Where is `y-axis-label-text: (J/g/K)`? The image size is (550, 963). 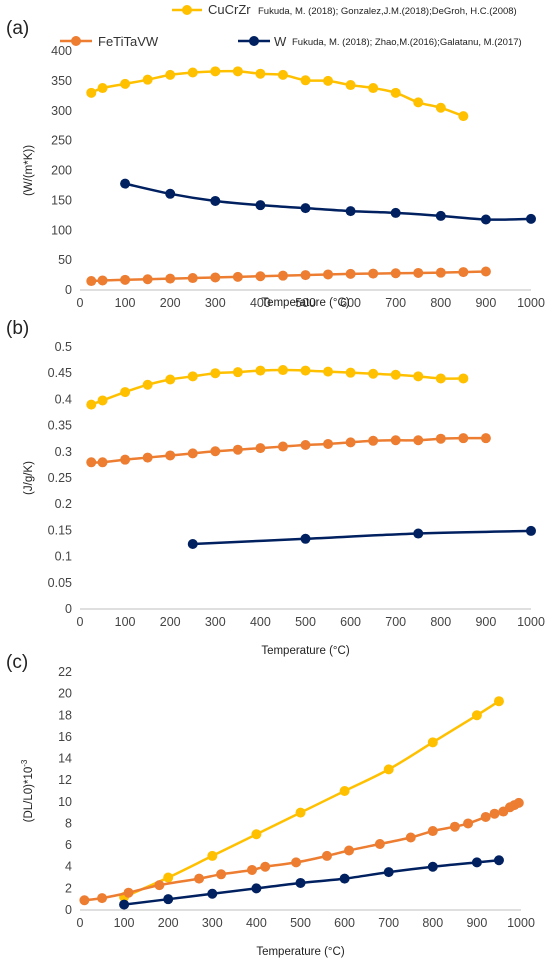
y-axis-label-text: (J/g/K) is located at coordinates (29, 478).